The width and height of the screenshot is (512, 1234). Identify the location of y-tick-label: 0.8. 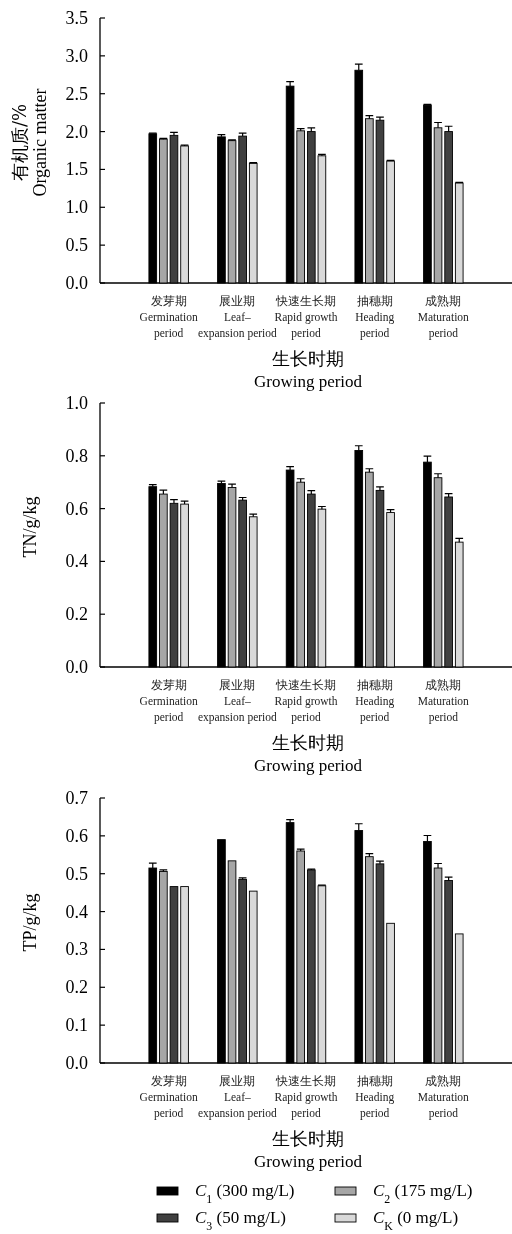
(76, 455).